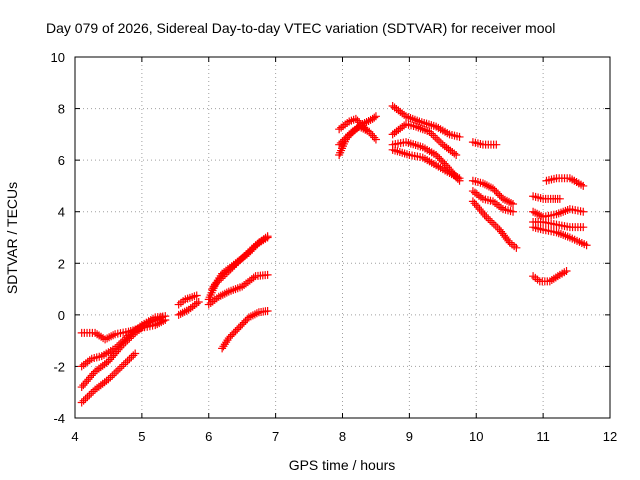 Image resolution: width=640 pixels, height=480 pixels. What do you see at coordinates (560, 236) in the screenshot?
I see `data-series-arc25` at bounding box center [560, 236].